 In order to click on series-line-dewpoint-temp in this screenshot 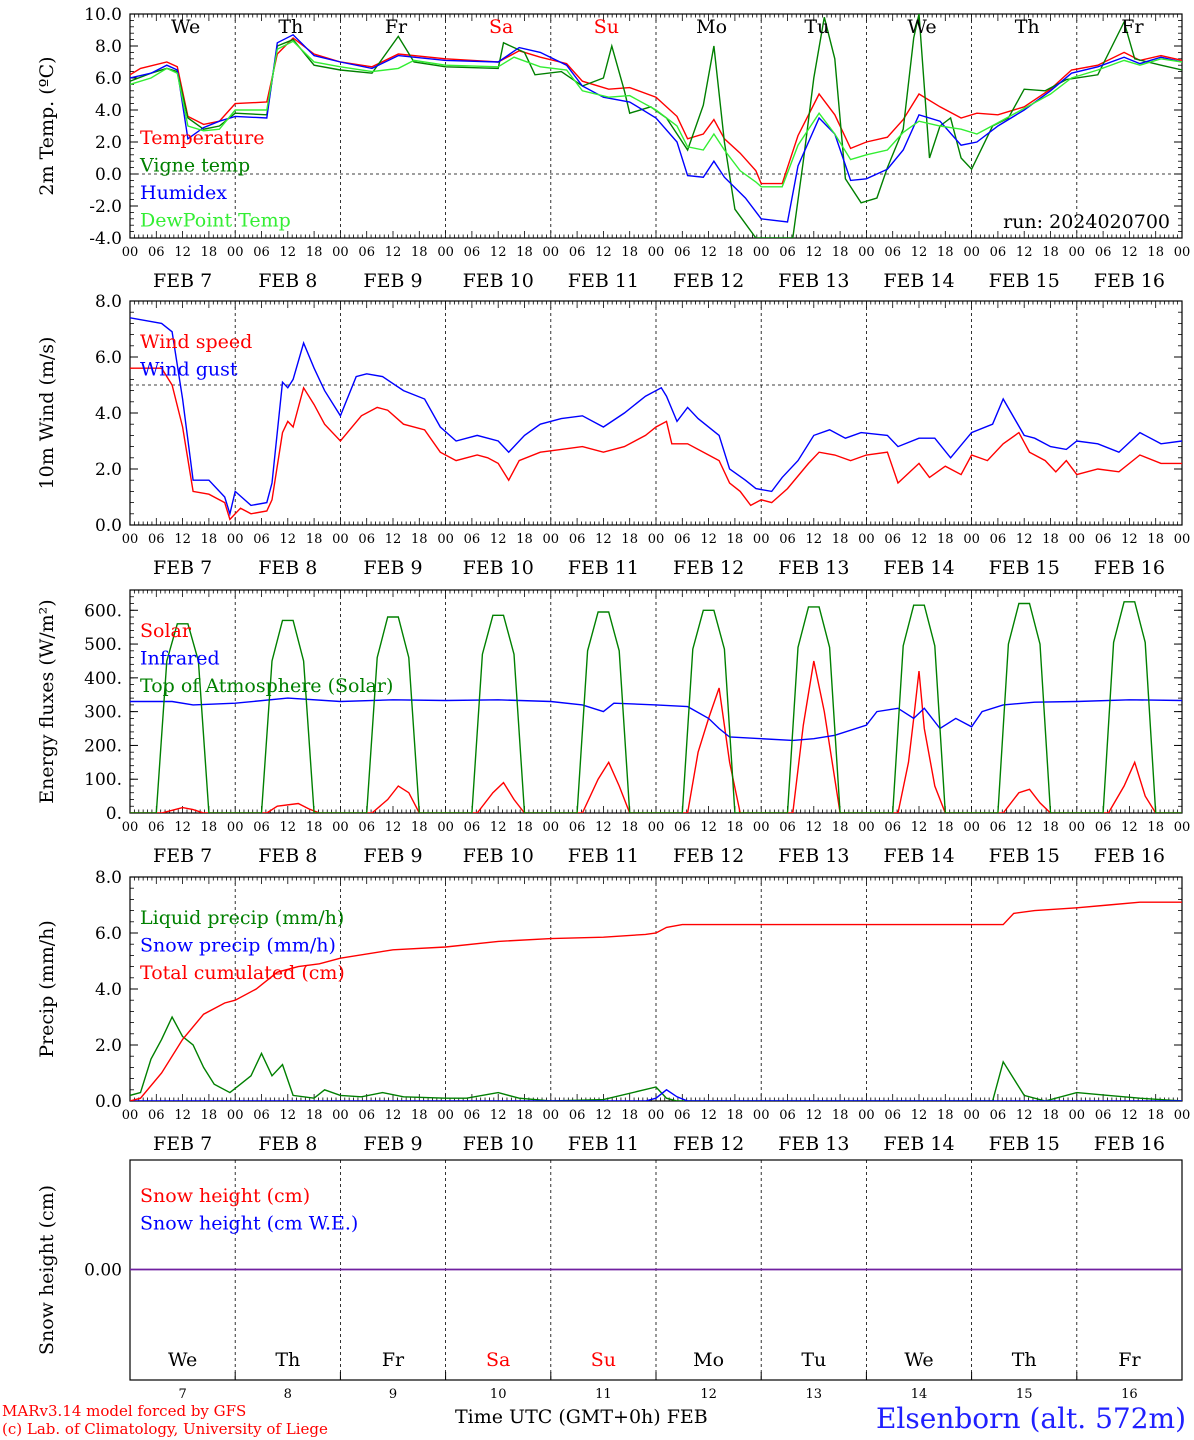, I will do `click(656, 114)`.